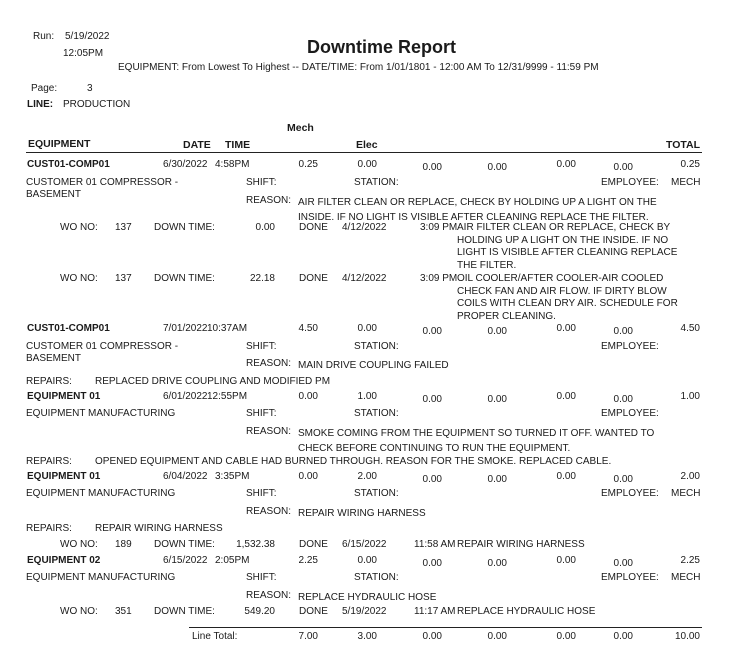  What do you see at coordinates (690, 396) in the screenshot?
I see `value-cell: 1.00` at bounding box center [690, 396].